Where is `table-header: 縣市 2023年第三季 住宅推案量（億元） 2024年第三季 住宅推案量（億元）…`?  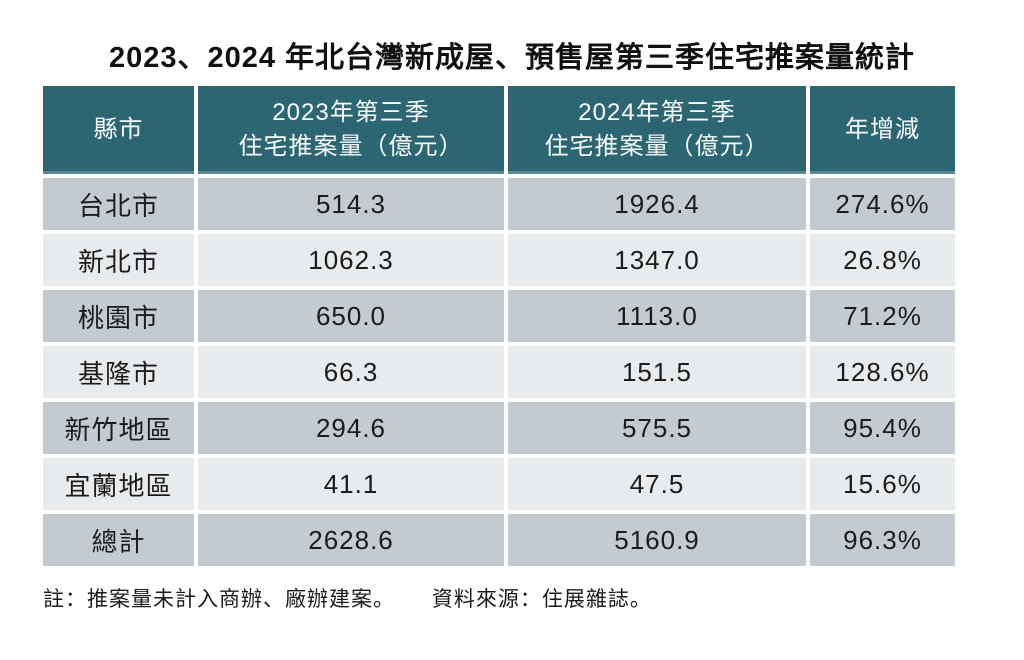 table-header: 縣市 2023年第三季 住宅推案量（億元） 2024年第三季 住宅推案量（億元）… is located at coordinates (499, 130).